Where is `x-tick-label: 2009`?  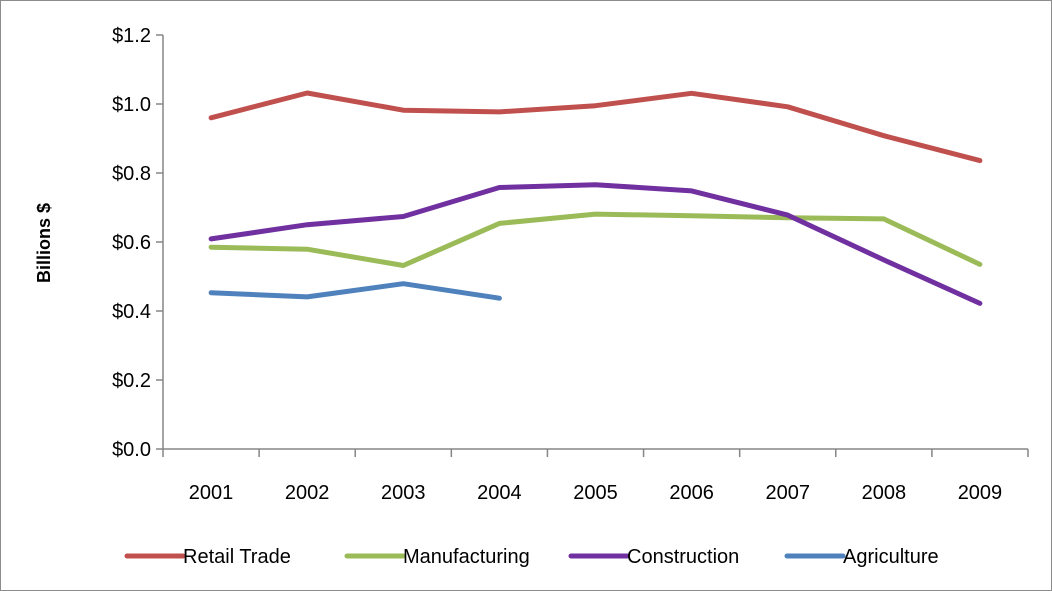 x-tick-label: 2009 is located at coordinates (980, 493).